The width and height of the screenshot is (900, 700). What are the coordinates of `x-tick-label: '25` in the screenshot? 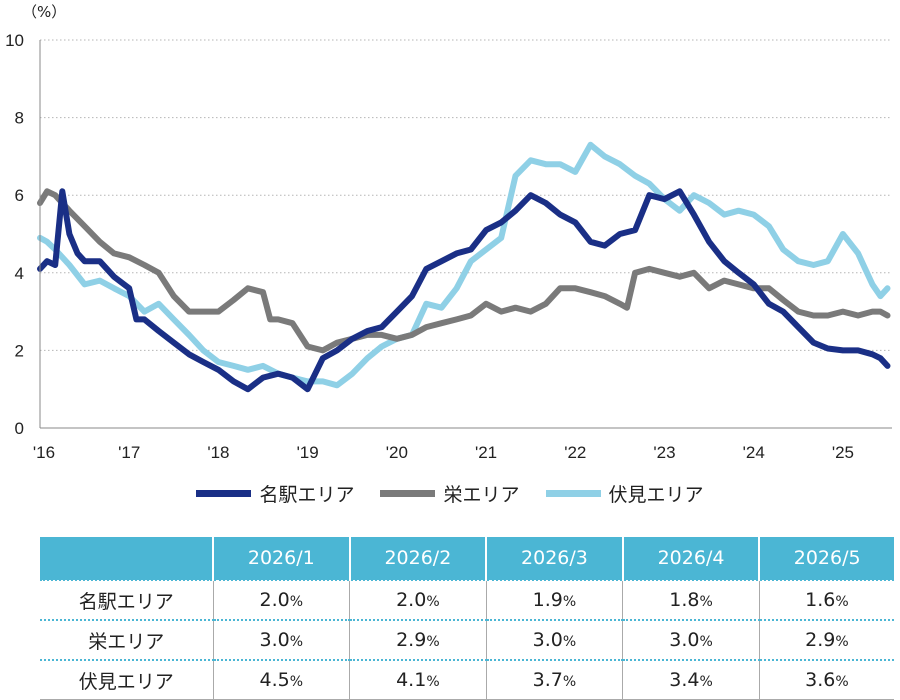 It's located at (843, 452).